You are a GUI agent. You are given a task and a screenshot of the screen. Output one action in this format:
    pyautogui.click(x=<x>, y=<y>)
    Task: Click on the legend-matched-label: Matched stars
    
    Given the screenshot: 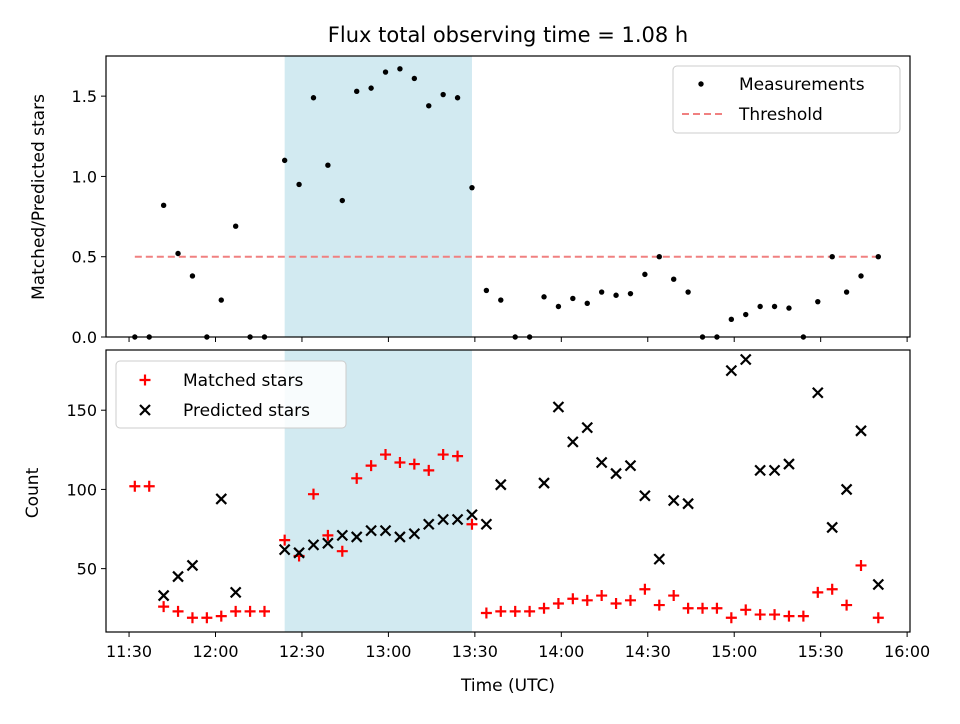 What is the action you would take?
    pyautogui.click(x=243, y=381)
    